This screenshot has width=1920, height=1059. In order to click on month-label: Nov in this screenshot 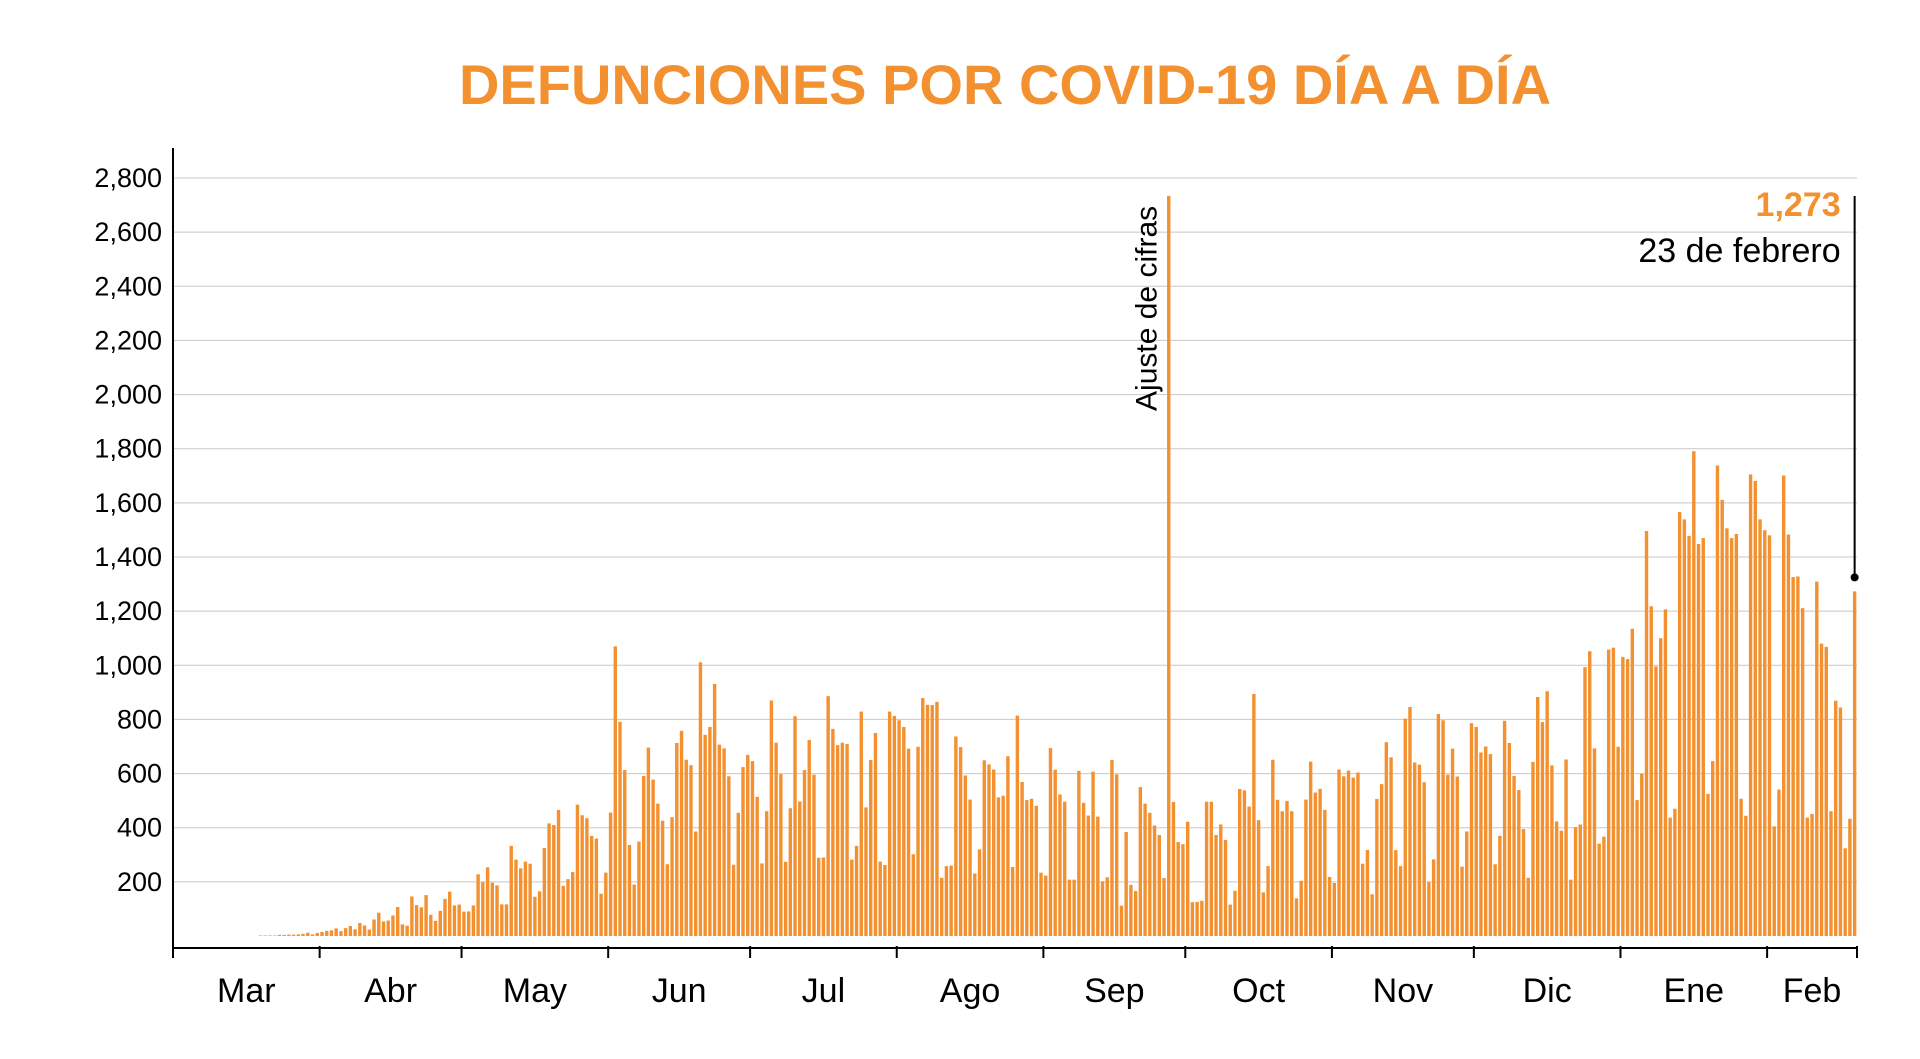, I will do `click(1403, 991)`.